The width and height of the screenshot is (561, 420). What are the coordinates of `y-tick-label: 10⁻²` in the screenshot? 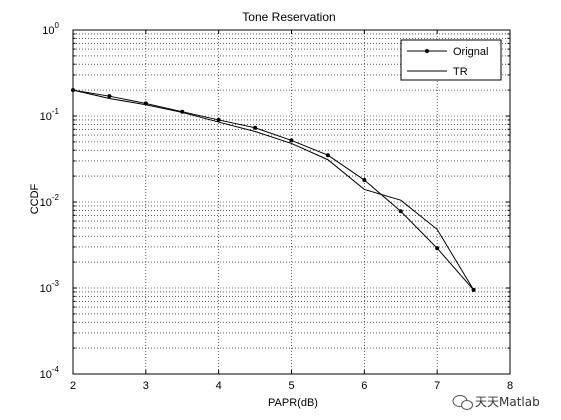 It's located at (50, 201).